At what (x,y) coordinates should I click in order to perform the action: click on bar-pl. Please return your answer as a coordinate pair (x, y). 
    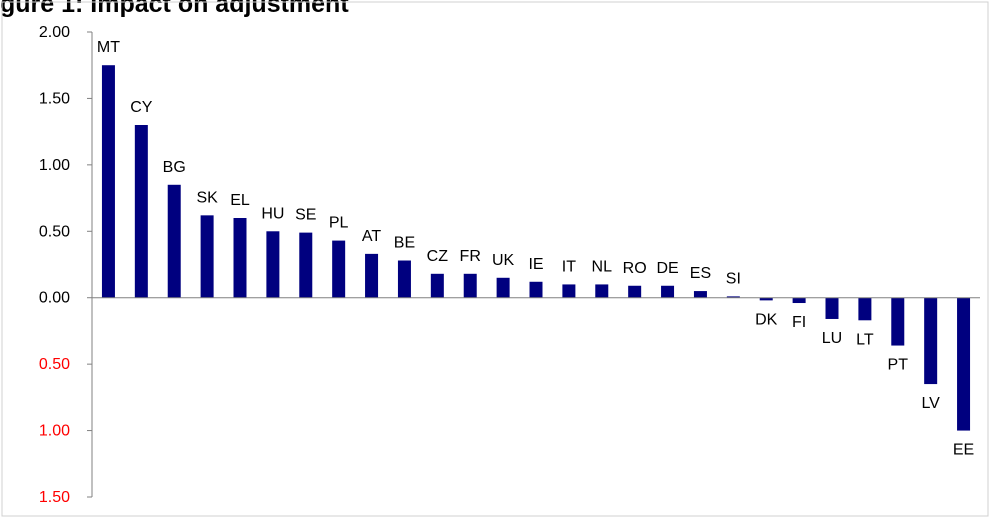
    Looking at the image, I should click on (339, 269).